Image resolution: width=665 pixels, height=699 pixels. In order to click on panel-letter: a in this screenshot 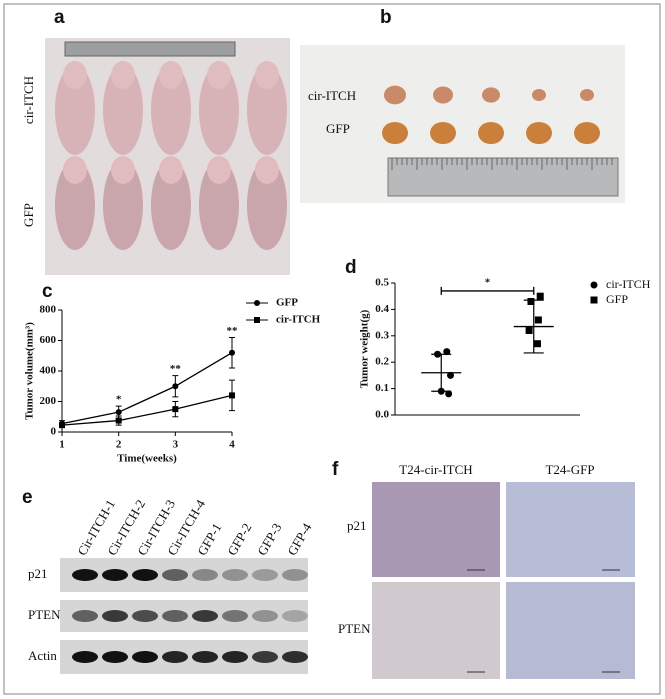, I will do `click(59, 17)`.